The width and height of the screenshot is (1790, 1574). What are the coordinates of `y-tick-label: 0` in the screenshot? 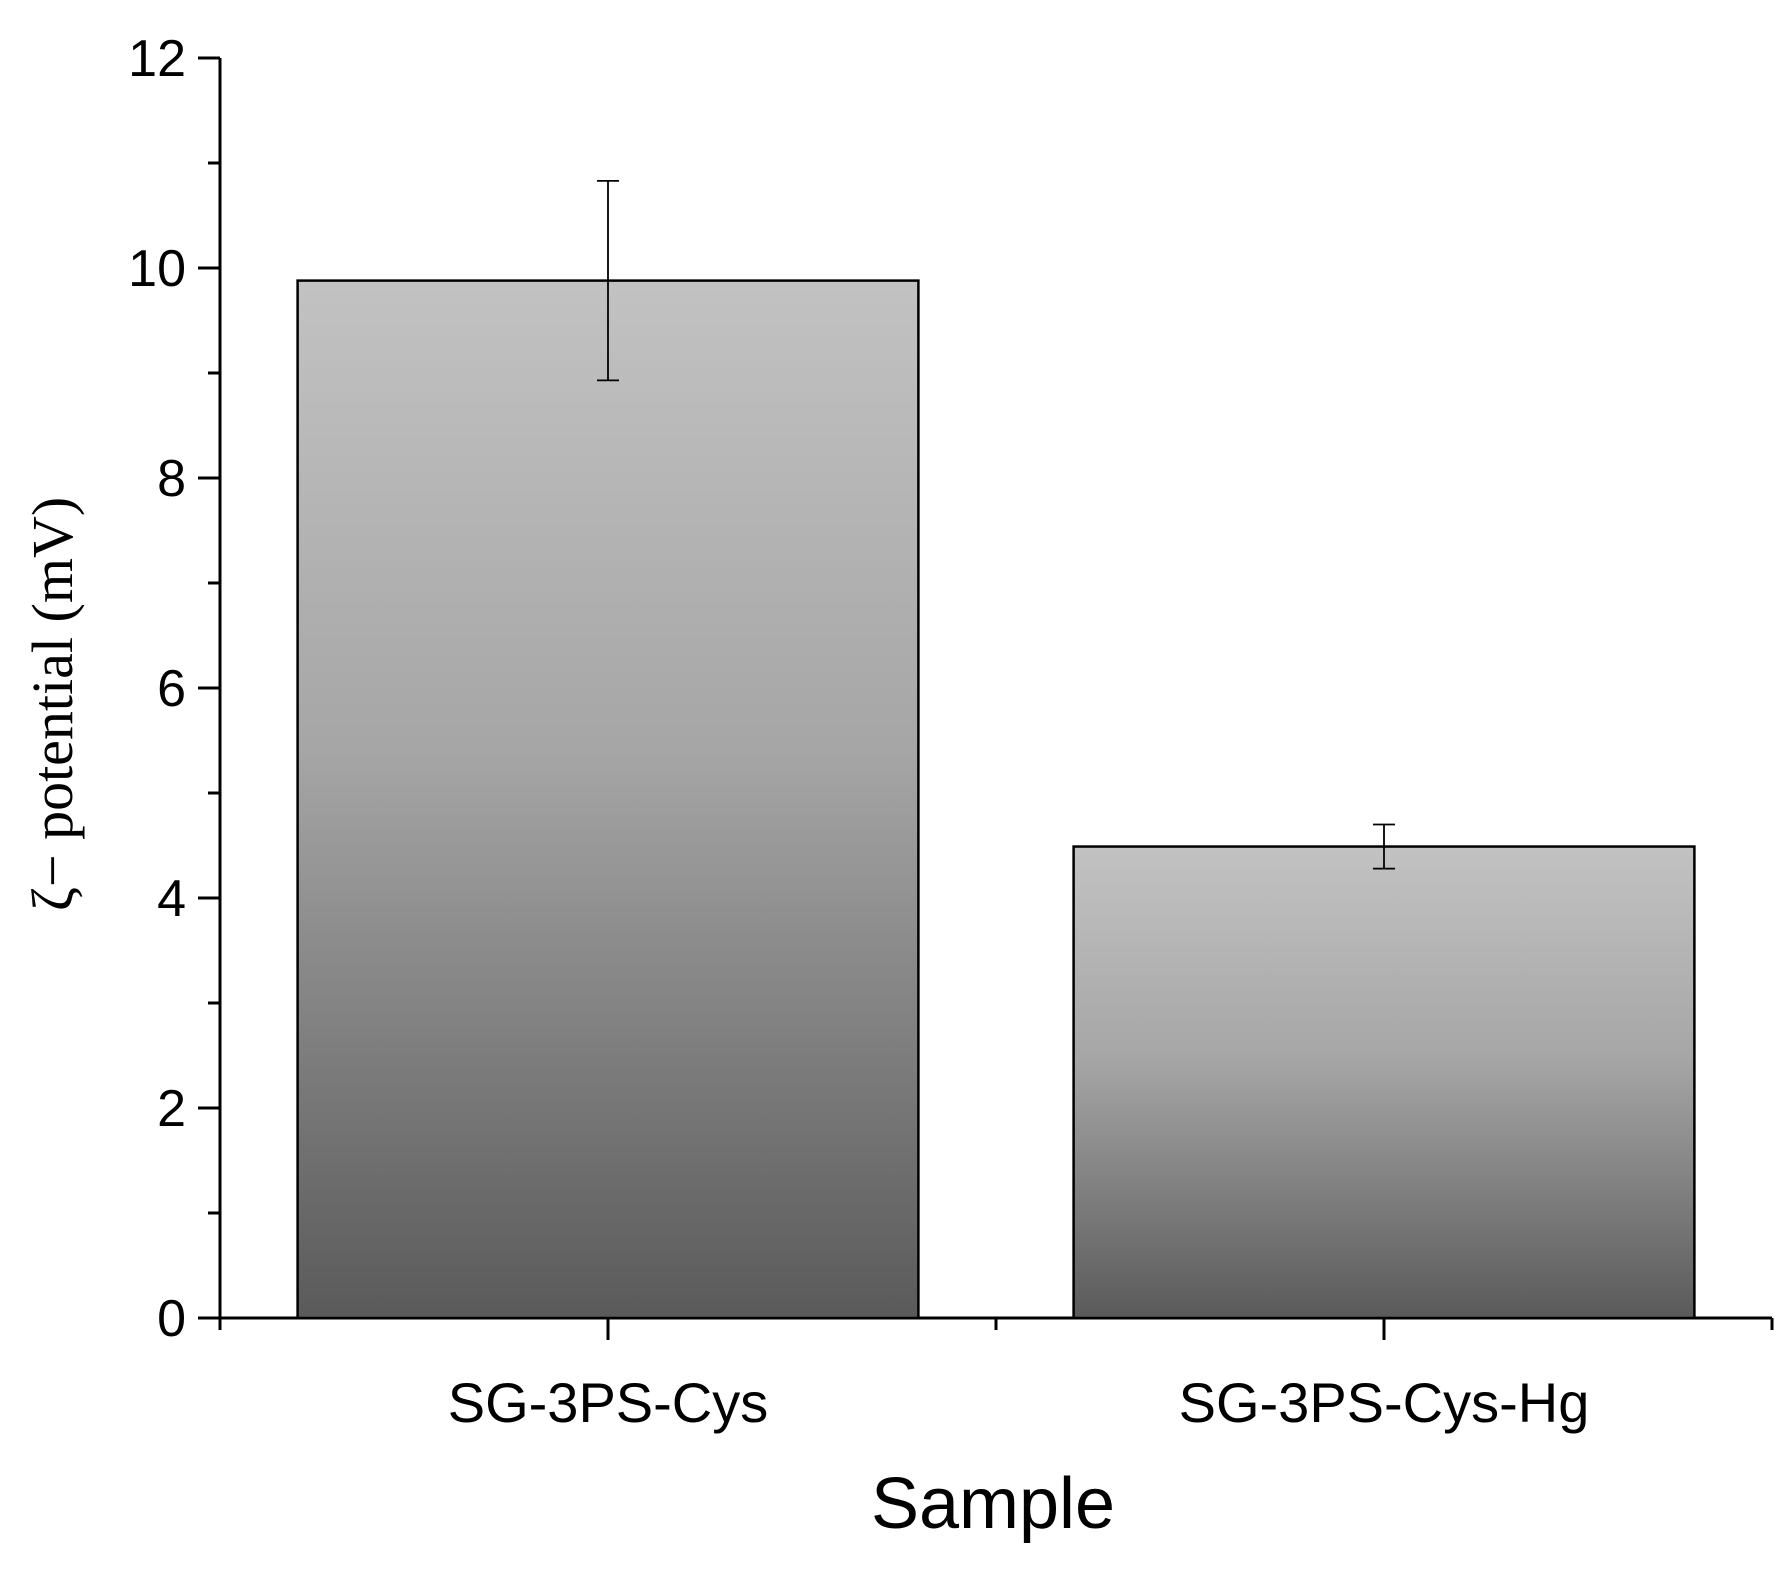 It's located at (171, 1319).